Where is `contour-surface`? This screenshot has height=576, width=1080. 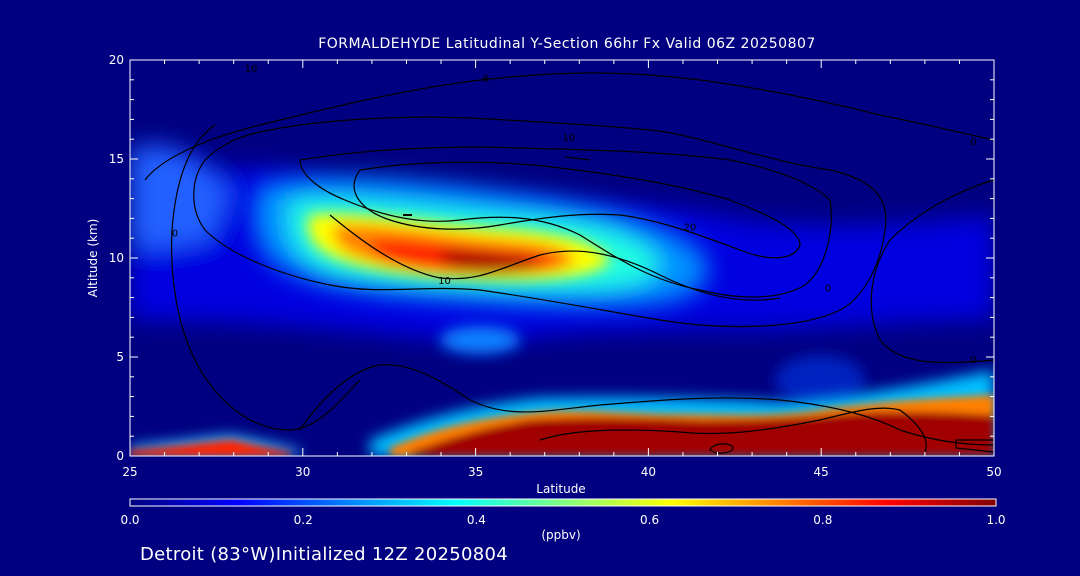 contour-surface is located at coordinates (733, 430).